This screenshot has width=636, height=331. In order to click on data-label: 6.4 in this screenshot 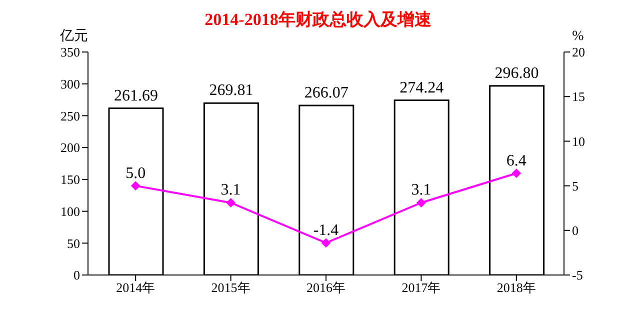, I will do `click(516, 161)`.